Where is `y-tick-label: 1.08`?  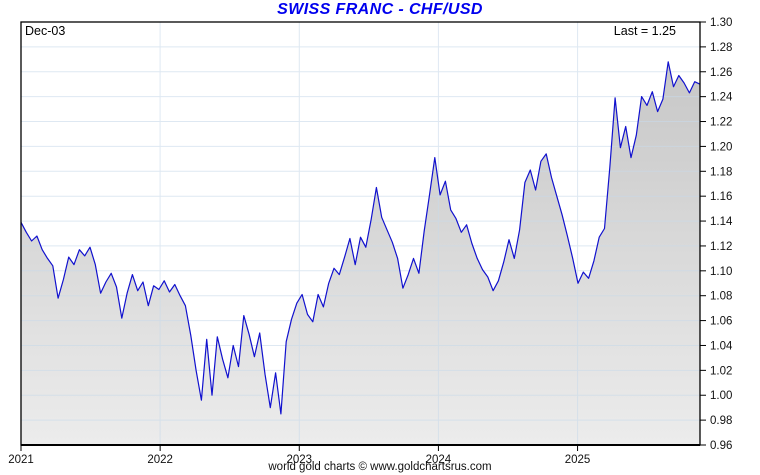 y-tick-label: 1.08 is located at coordinates (721, 297).